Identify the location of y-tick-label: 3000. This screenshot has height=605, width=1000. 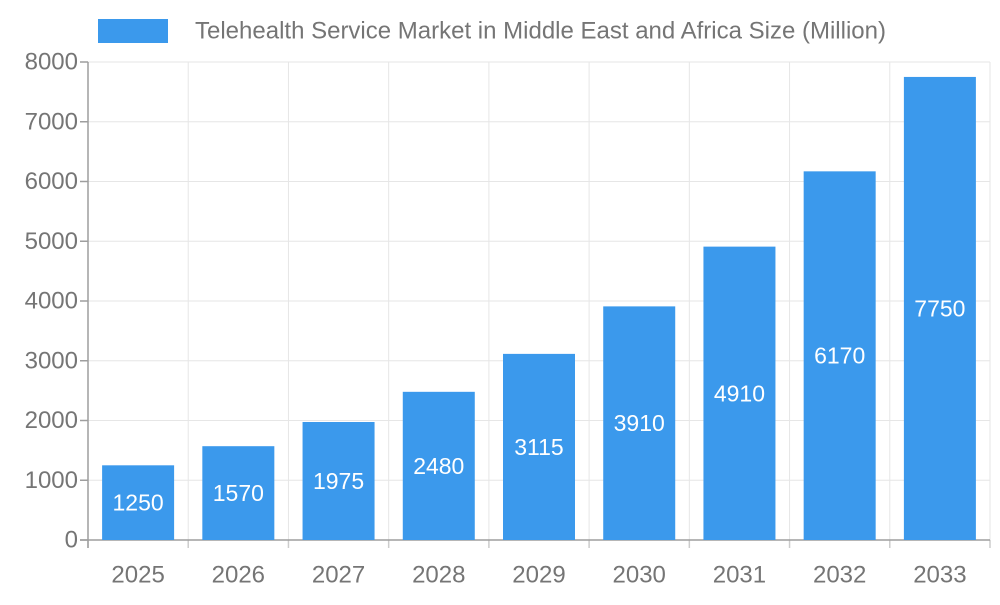
(51, 360).